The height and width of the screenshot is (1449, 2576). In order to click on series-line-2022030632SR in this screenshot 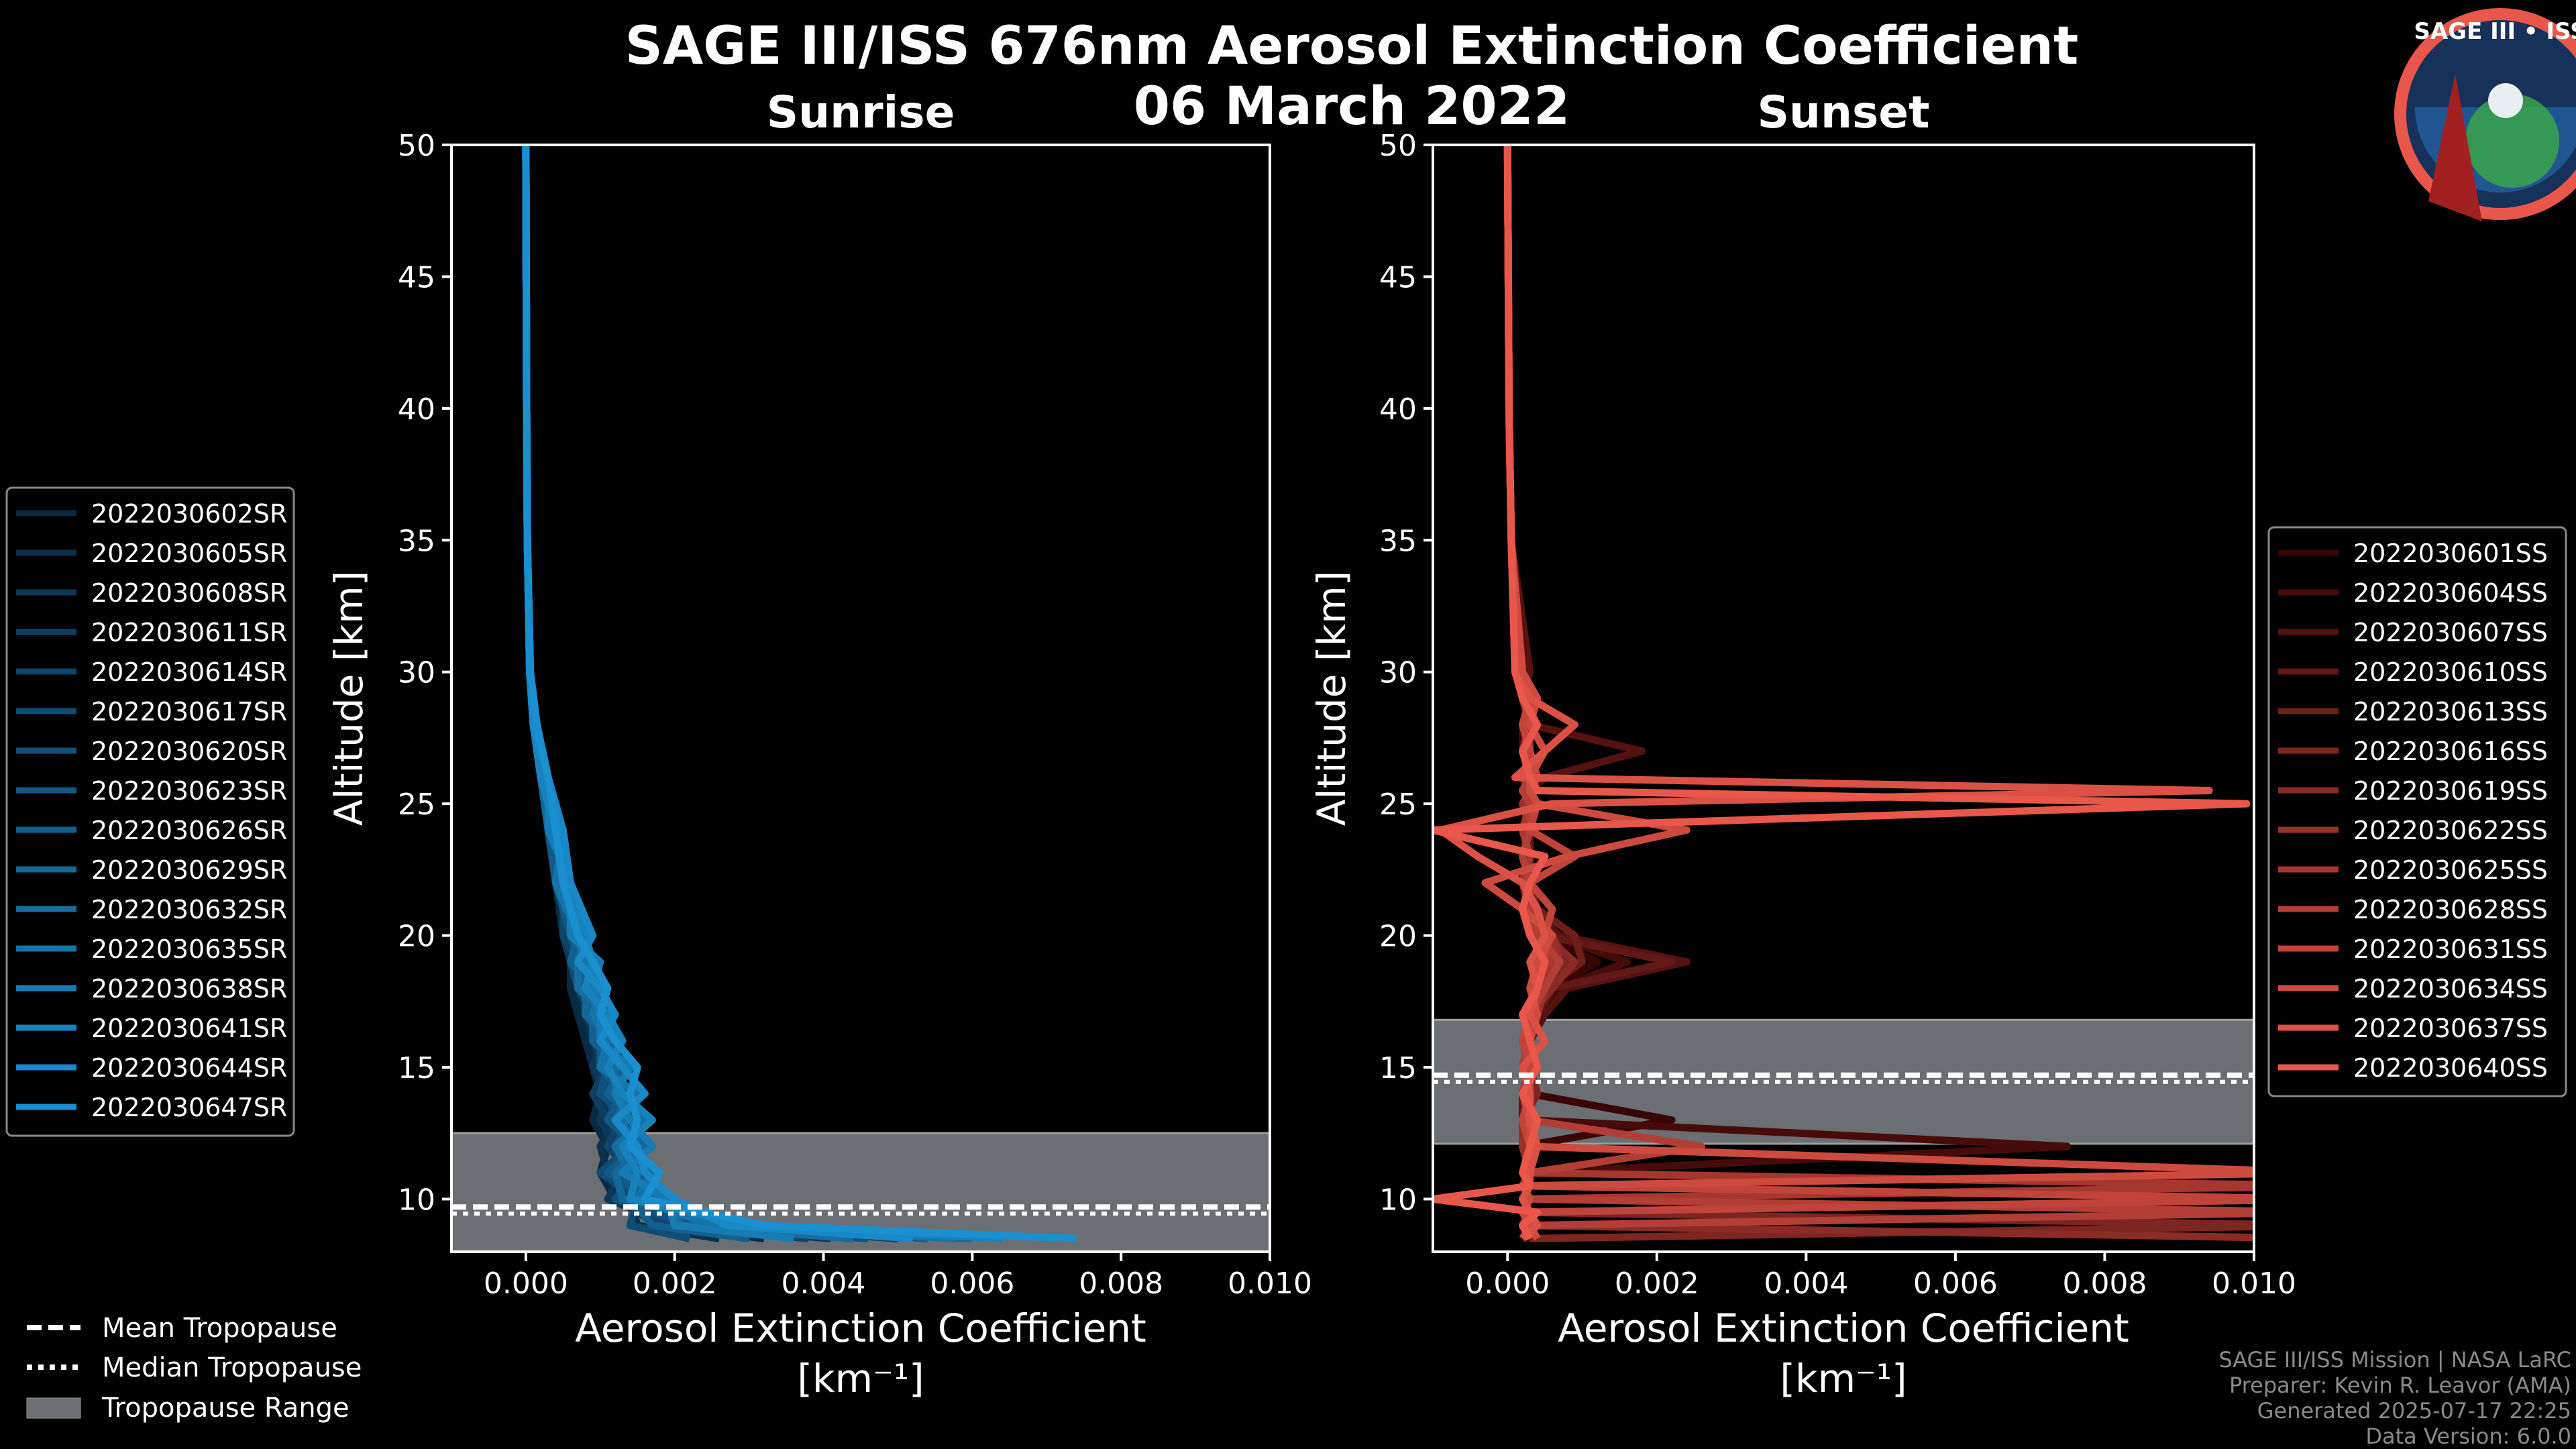, I will do `click(688, 693)`.